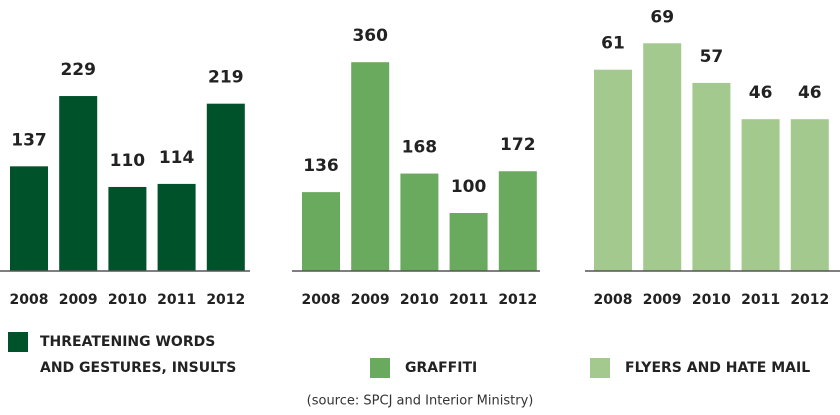 The width and height of the screenshot is (840, 415). What do you see at coordinates (78, 70) in the screenshot?
I see `value-label: 229` at bounding box center [78, 70].